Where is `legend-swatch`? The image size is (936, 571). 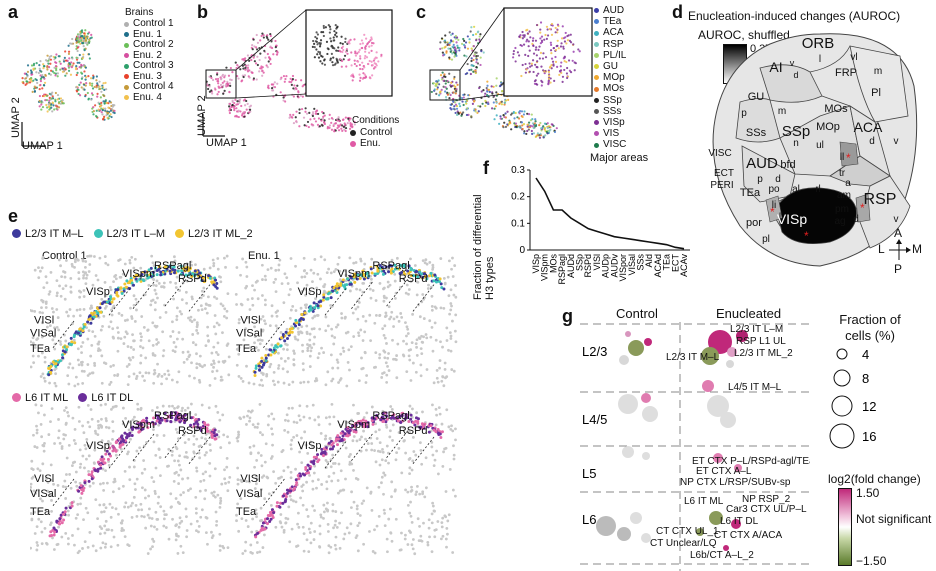
legend-swatch is located at coordinates (596, 89).